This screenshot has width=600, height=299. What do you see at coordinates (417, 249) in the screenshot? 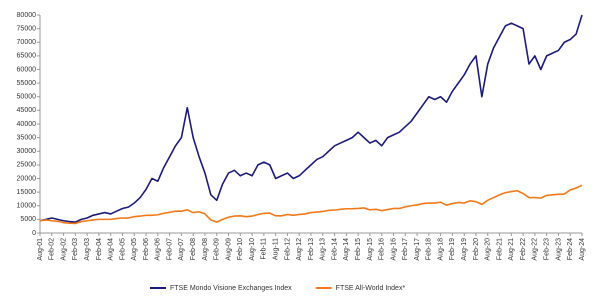
I see `x-tick-label: Aug-17` at bounding box center [417, 249].